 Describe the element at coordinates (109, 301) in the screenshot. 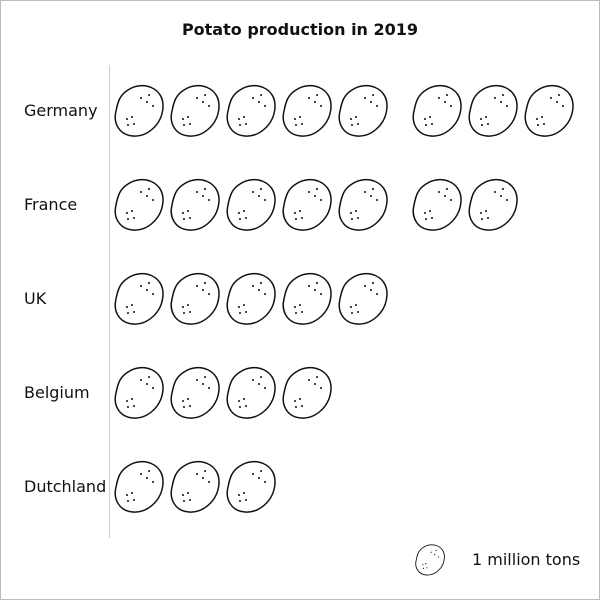

I see `category-axis-line` at that location.